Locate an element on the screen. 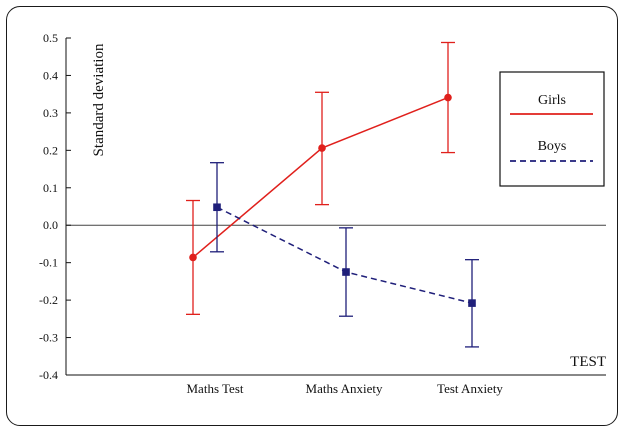  y-ticks: 0.5 0.4 0.3 0.2 0.1 0.0 -0.1 -0.2 -0.3 -0.4 is located at coordinates (55, 206).